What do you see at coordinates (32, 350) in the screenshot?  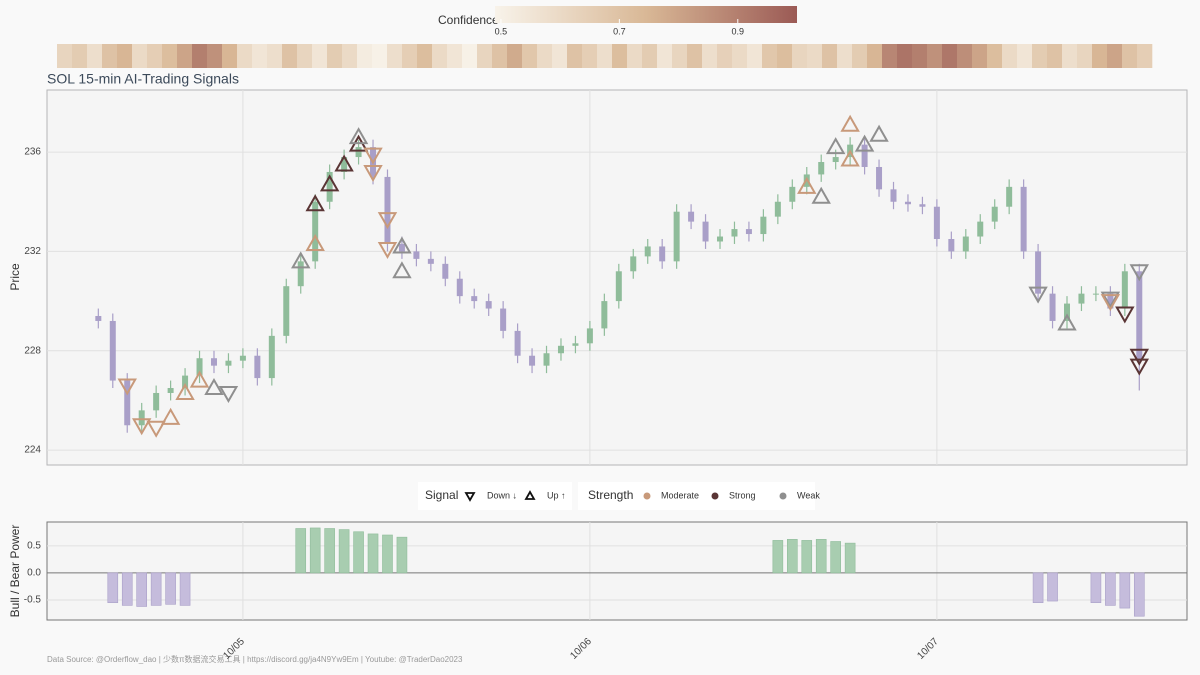 I see `y-tick-label: 228` at bounding box center [32, 350].